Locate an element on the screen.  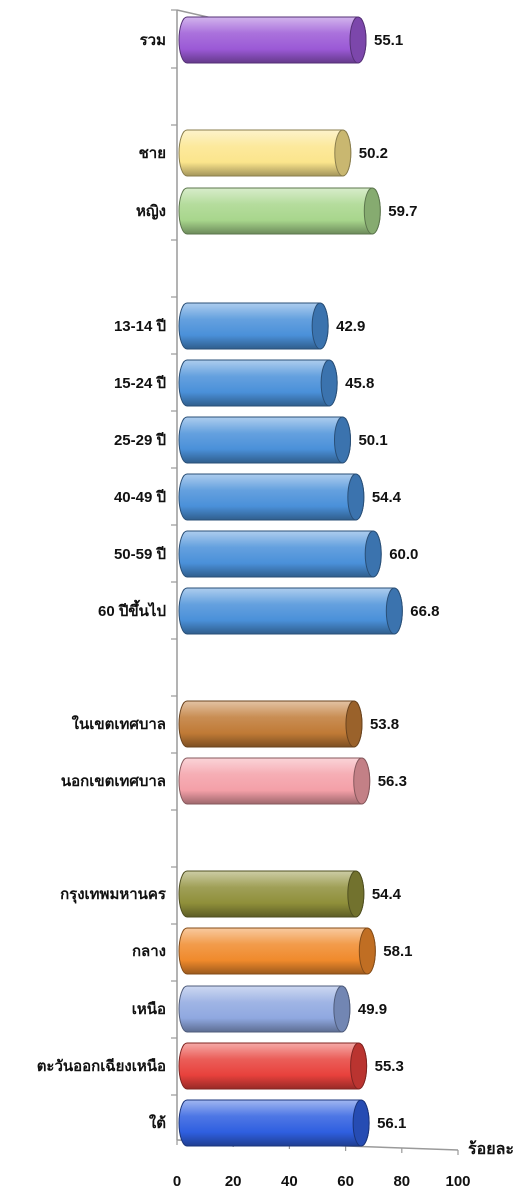
bar-value-label: 56.3 is located at coordinates (392, 781).